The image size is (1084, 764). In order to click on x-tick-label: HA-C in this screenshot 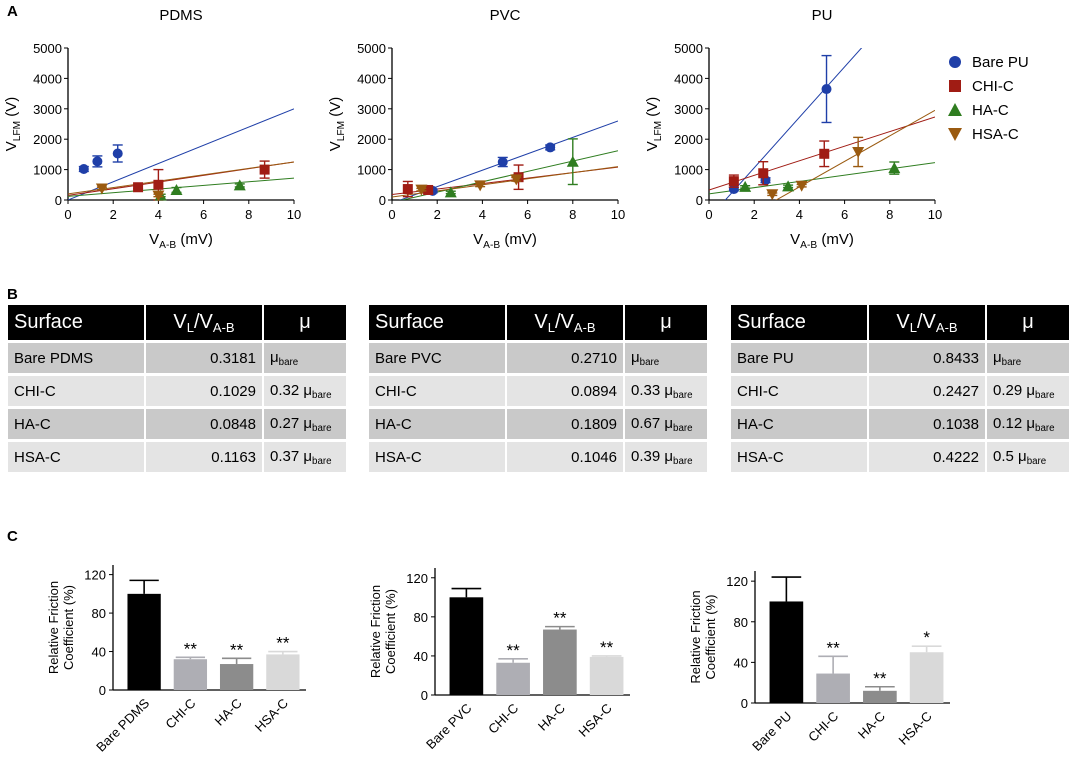, I will do `click(551, 717)`.